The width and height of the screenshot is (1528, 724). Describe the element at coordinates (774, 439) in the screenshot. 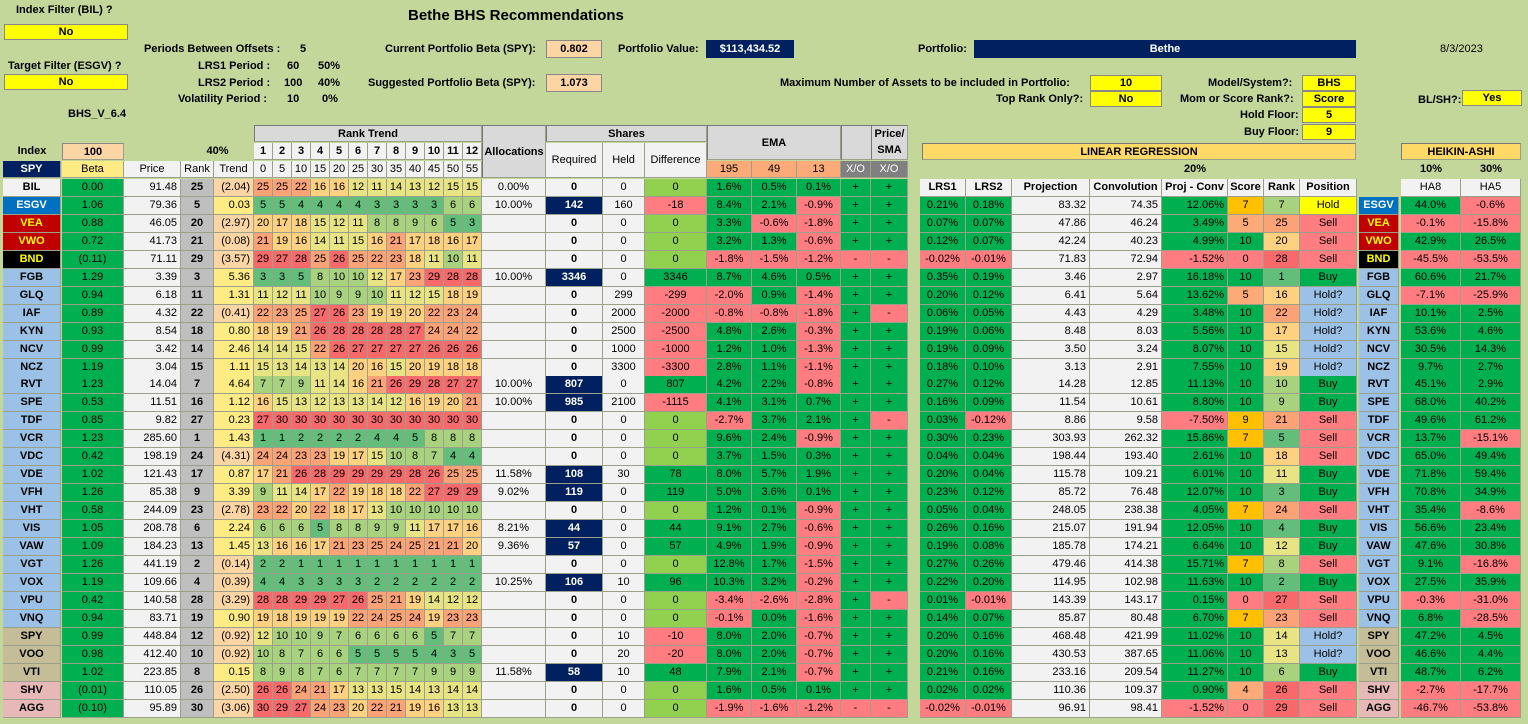

I see `row-vcr-ema-49: 2.4%` at that location.